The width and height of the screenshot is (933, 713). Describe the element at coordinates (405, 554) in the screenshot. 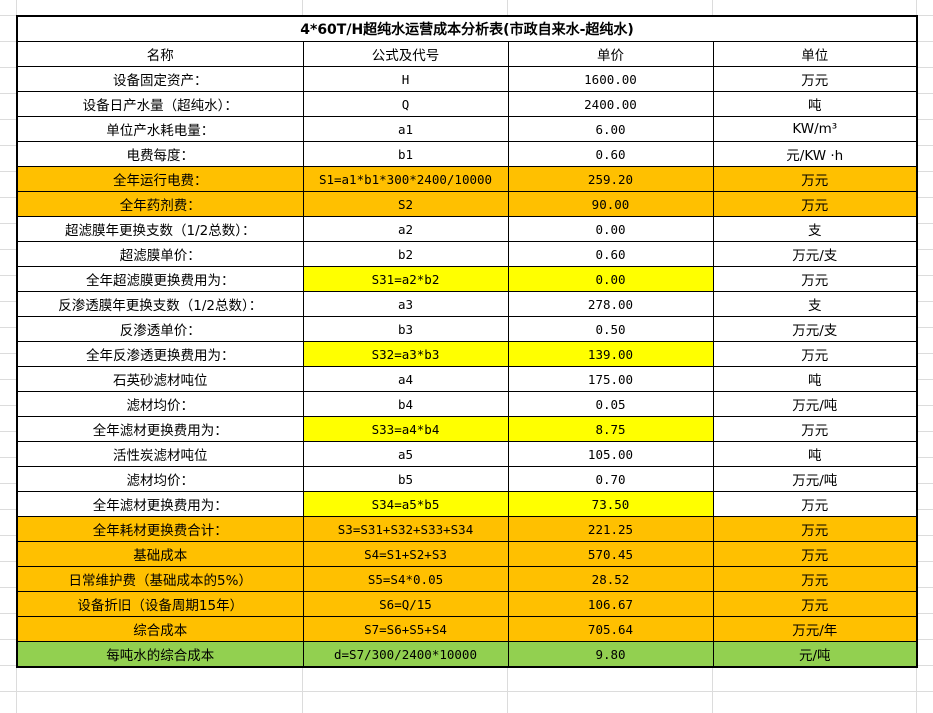

I see `cell-formula: S4=S1+S2+S3` at that location.